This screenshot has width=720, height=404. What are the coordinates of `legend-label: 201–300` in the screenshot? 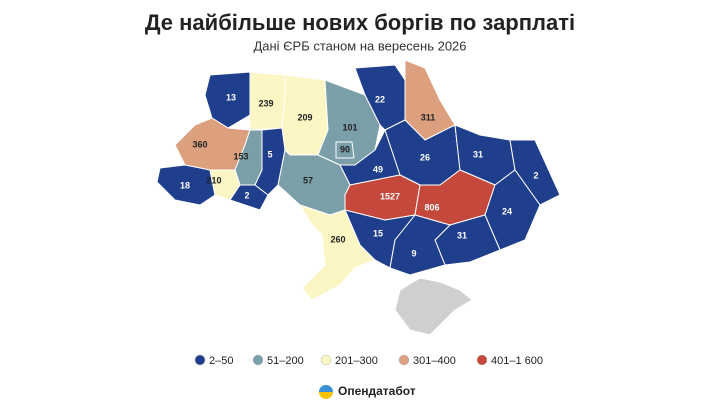 It's located at (356, 361).